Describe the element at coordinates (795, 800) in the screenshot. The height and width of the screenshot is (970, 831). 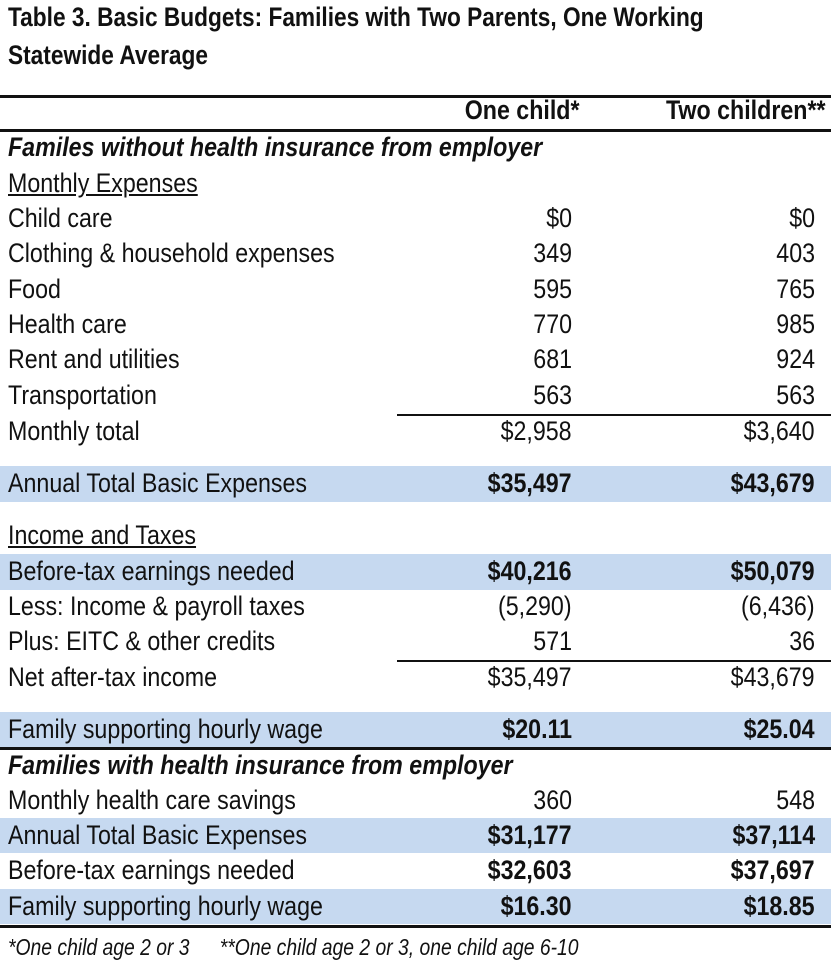
I see `value-two-children: 548` at that location.